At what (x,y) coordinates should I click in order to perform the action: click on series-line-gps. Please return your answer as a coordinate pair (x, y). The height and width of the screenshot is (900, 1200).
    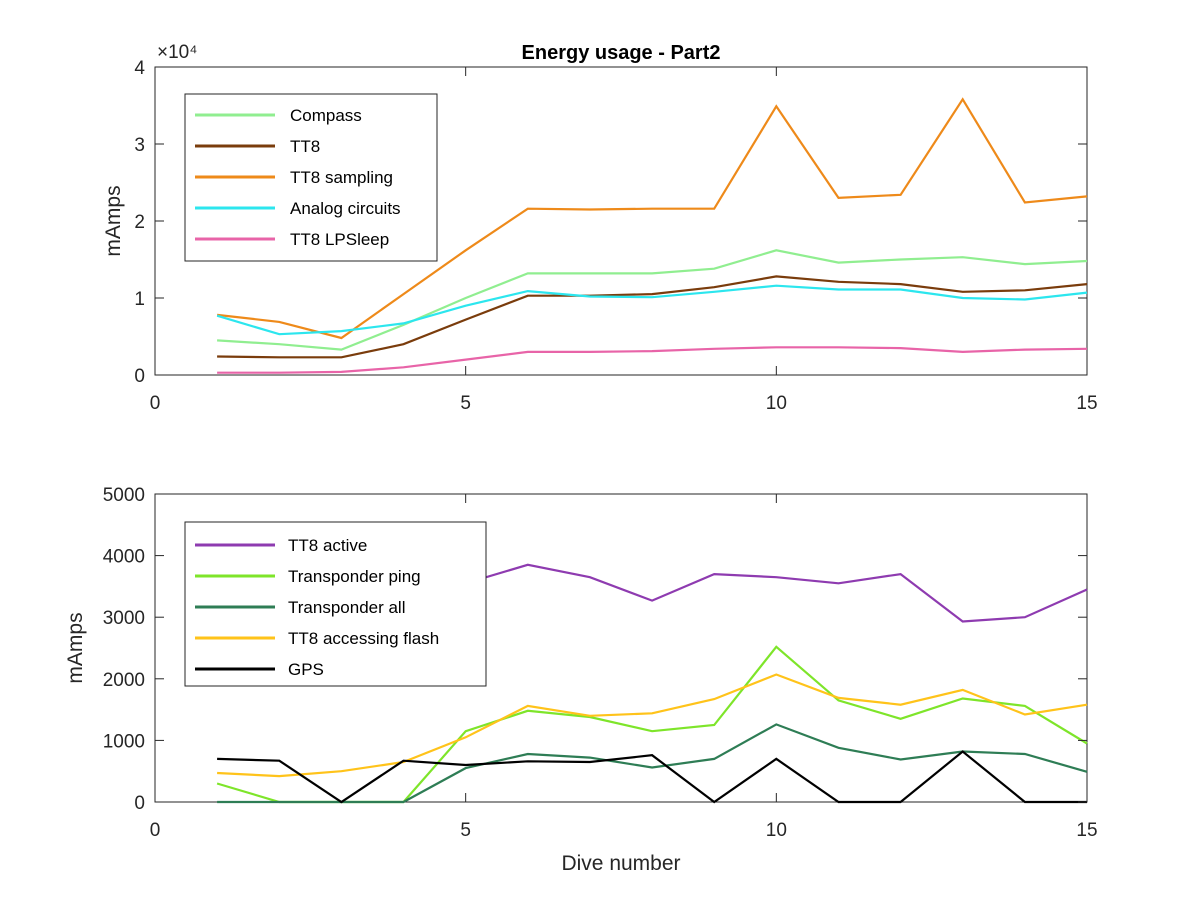
    Looking at the image, I should click on (652, 777).